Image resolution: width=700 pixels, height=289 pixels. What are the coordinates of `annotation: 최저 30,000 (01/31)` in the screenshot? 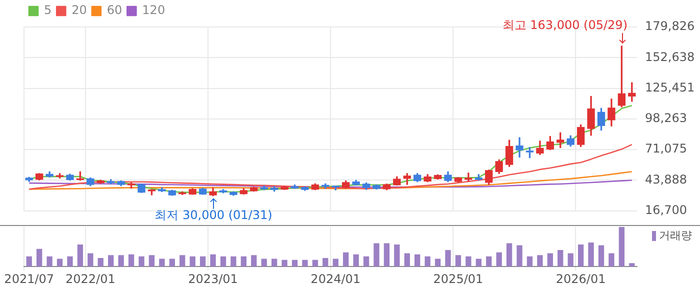 It's located at (213, 215).